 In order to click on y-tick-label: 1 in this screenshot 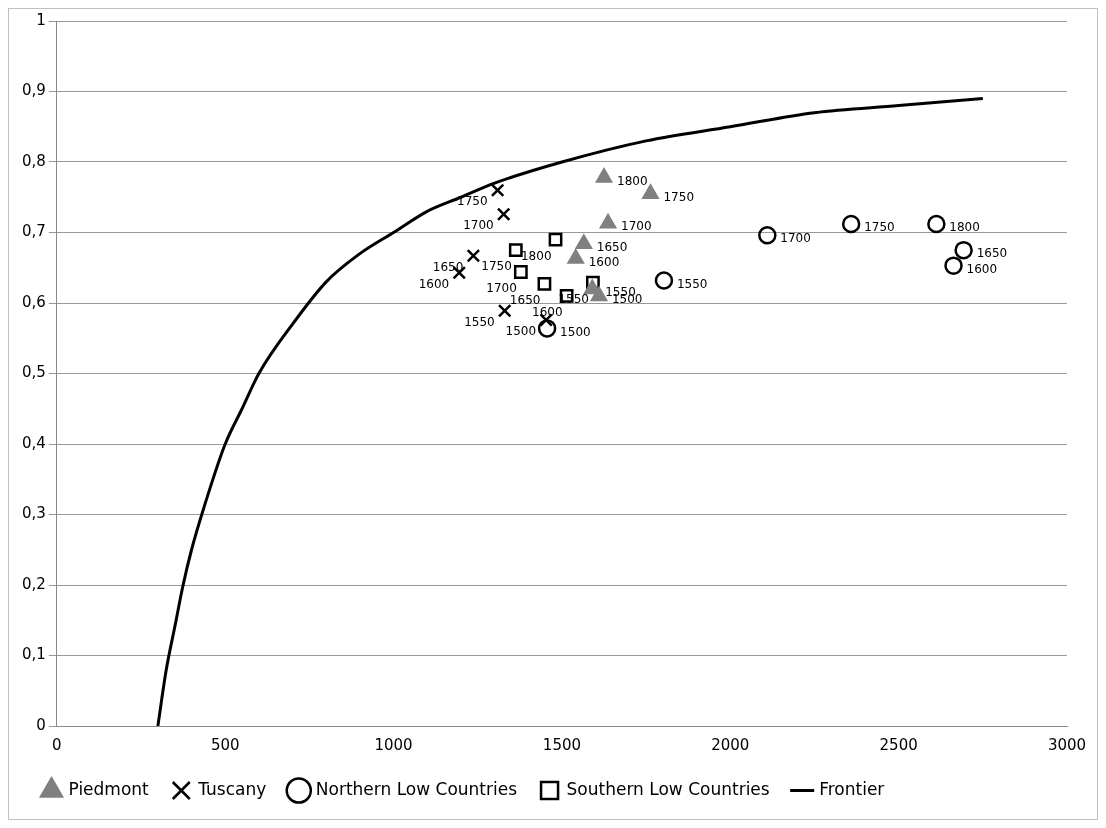, I will do `click(41, 19)`.